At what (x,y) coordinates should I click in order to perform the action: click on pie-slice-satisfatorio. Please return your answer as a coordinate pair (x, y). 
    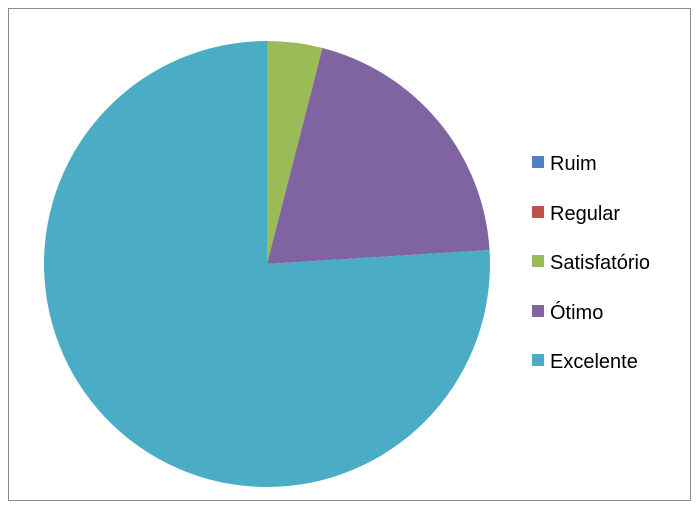
    Looking at the image, I should click on (295, 152).